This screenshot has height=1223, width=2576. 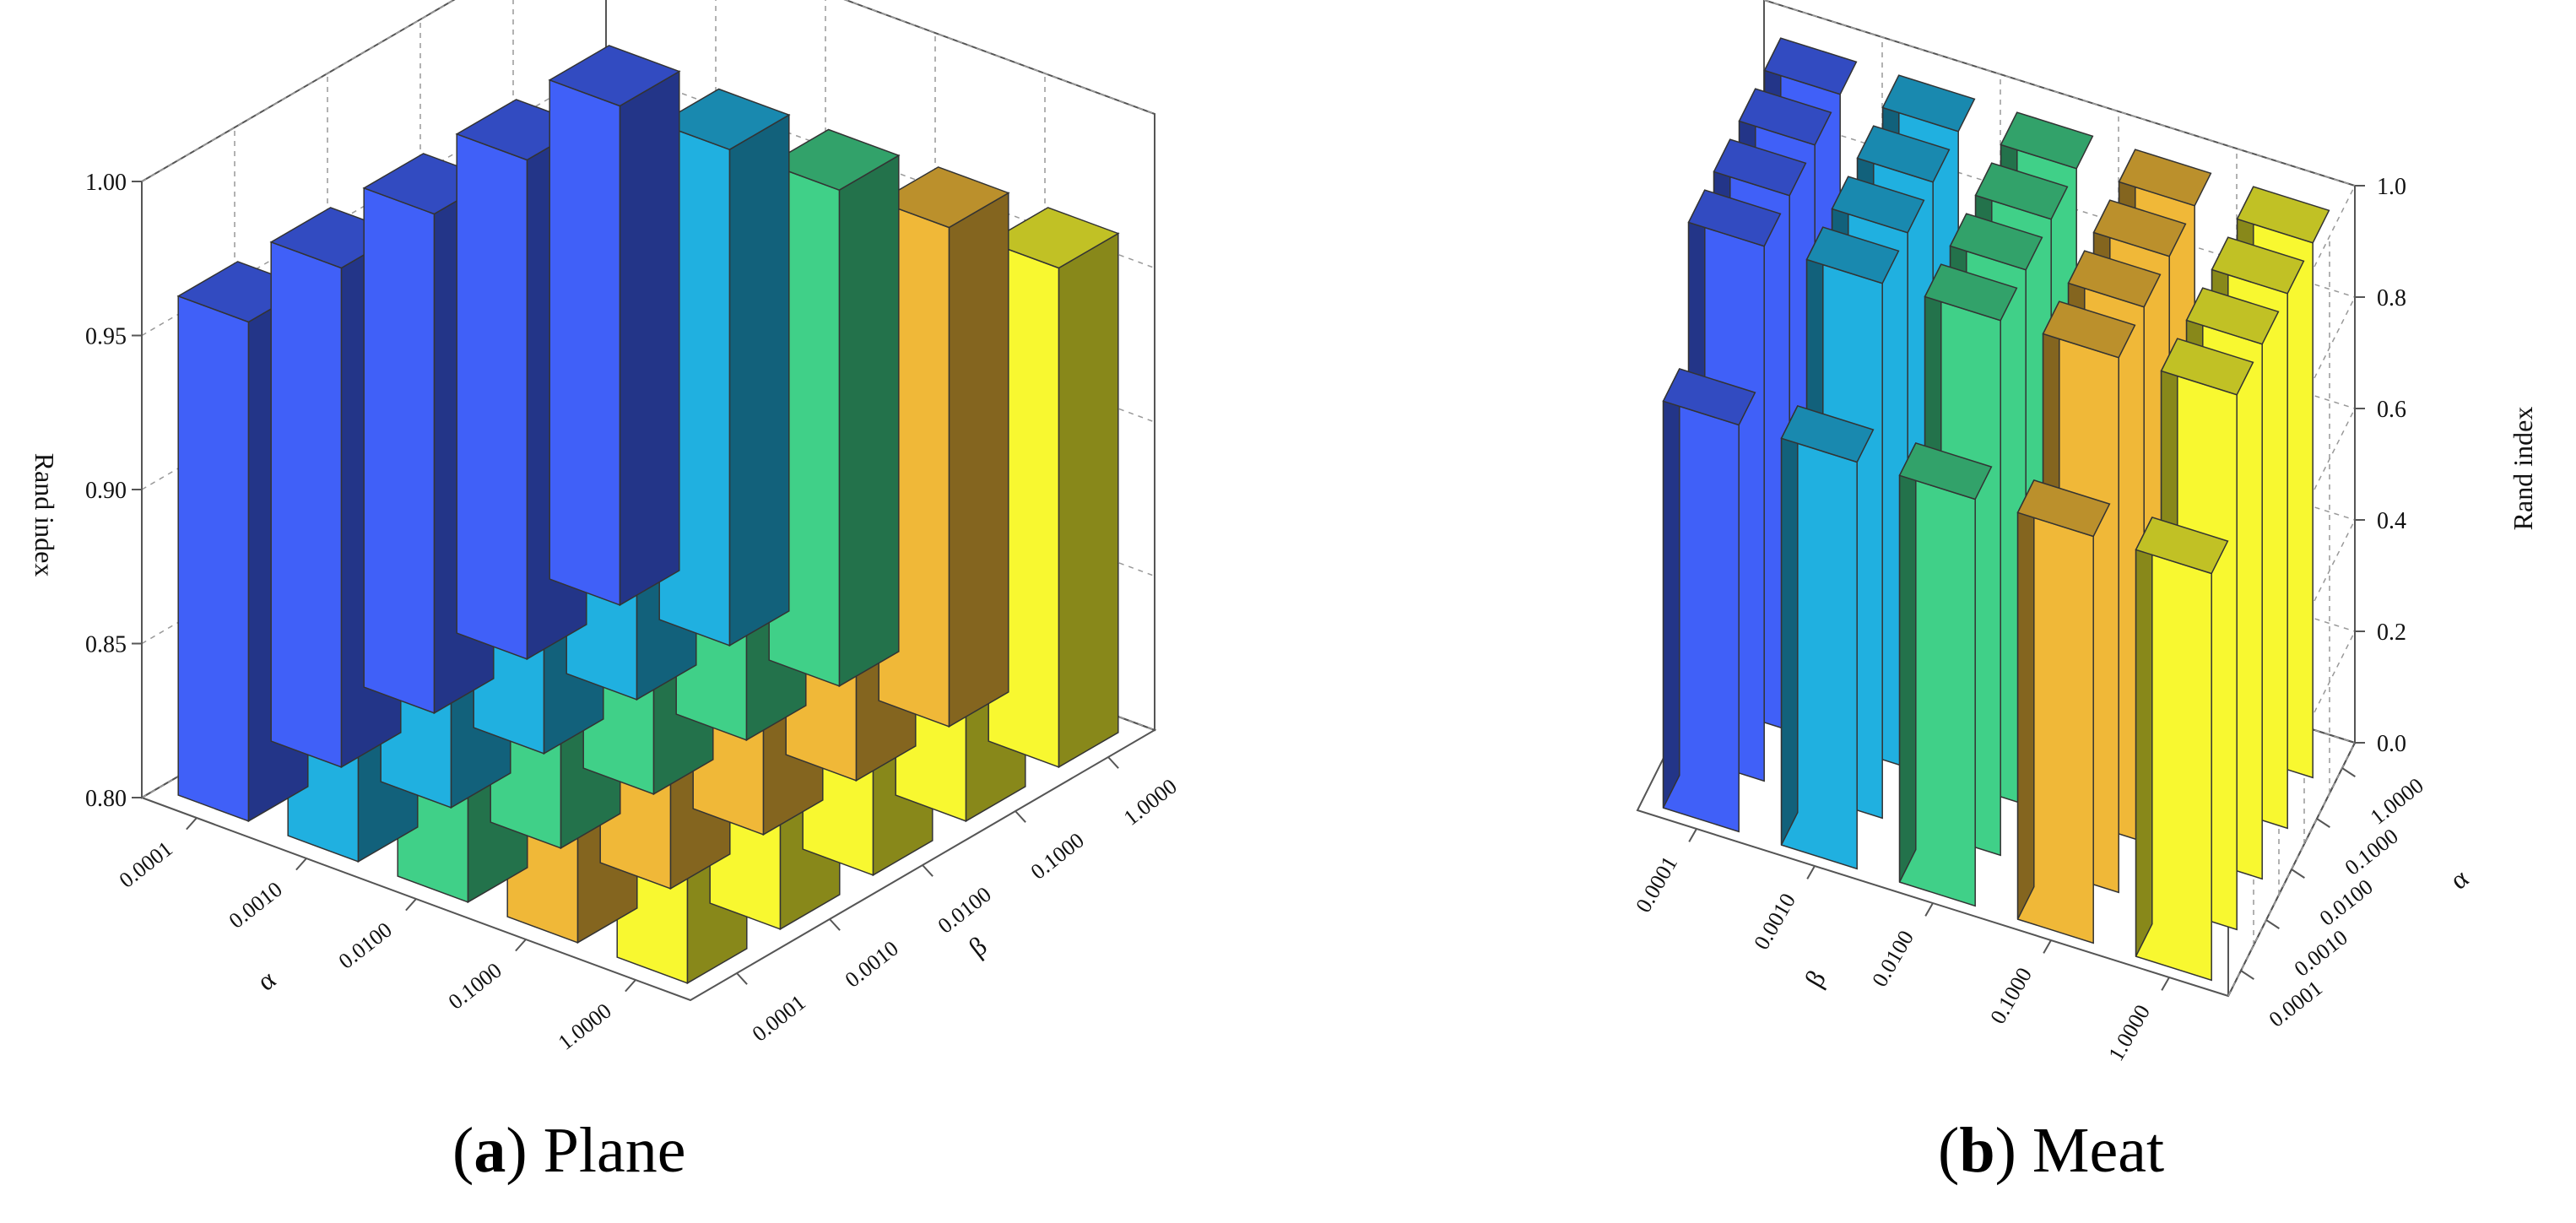 I want to click on caption-meat: (b) Meat, so click(x=2051, y=1150).